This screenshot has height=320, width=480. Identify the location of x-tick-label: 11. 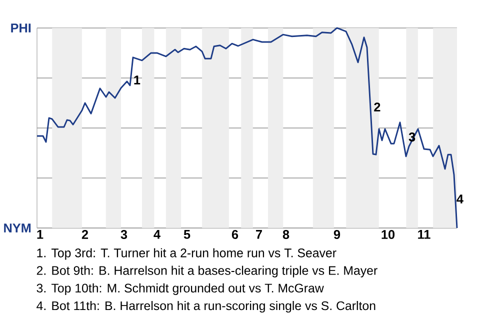
(424, 234).